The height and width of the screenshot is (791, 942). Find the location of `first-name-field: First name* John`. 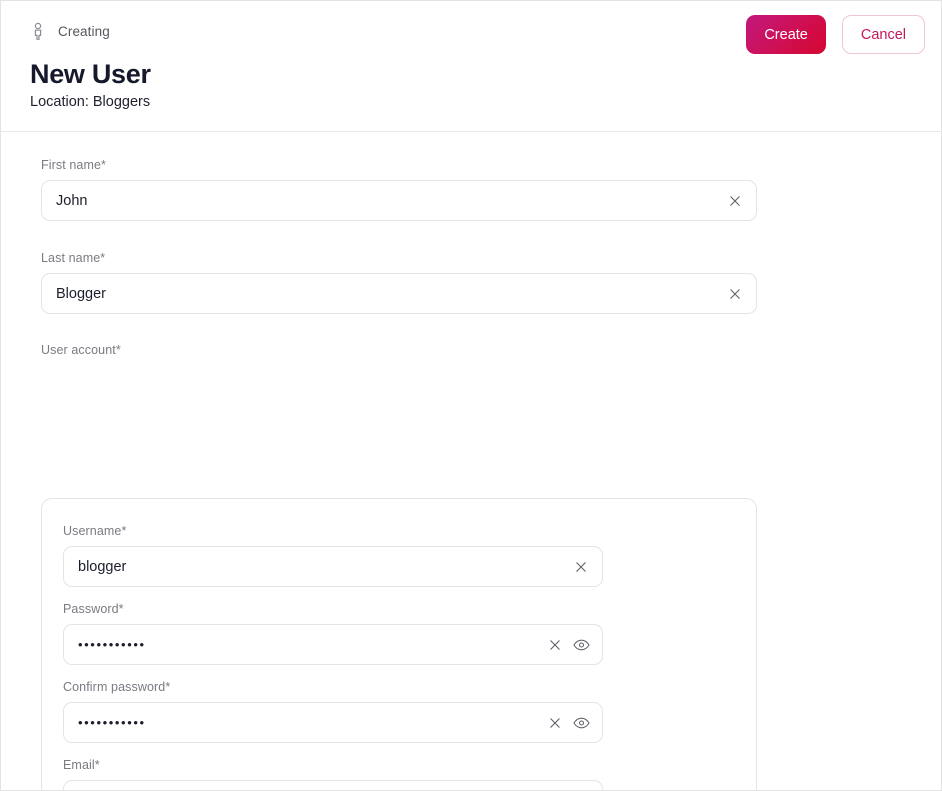

first-name-field: First name* John is located at coordinates (399, 189).